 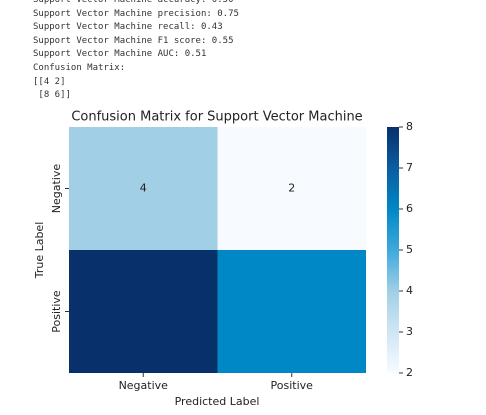 I want to click on y-tick-label: Positive, so click(x=56, y=311).